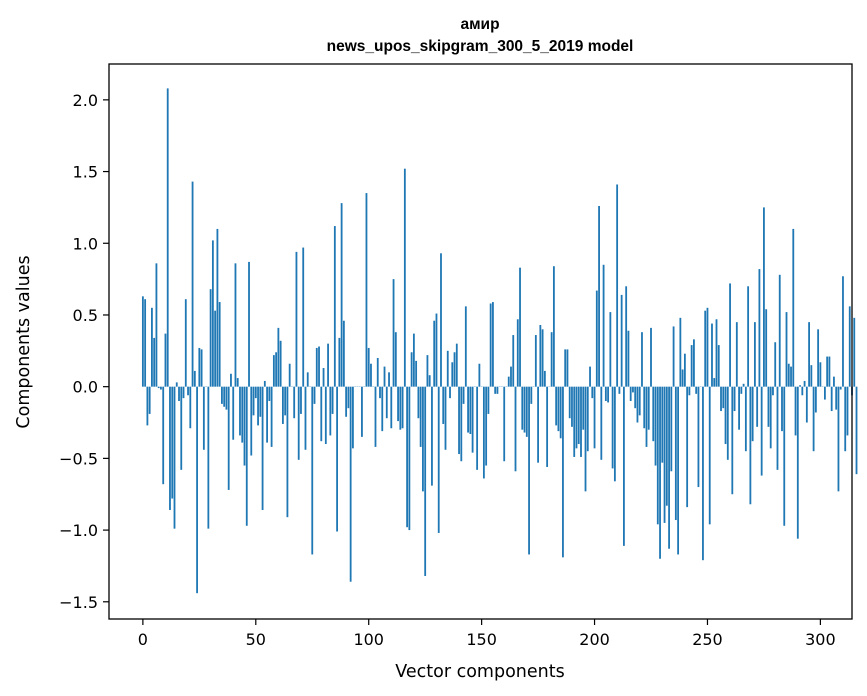  Describe the element at coordinates (85, 243) in the screenshot. I see `y-tick-label: 1.0` at that location.